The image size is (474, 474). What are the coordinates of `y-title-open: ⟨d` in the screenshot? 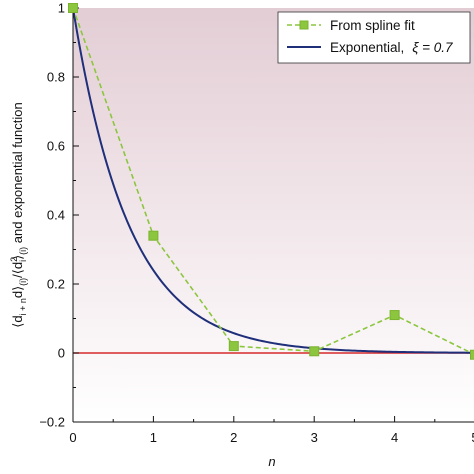 It's located at (17, 321).